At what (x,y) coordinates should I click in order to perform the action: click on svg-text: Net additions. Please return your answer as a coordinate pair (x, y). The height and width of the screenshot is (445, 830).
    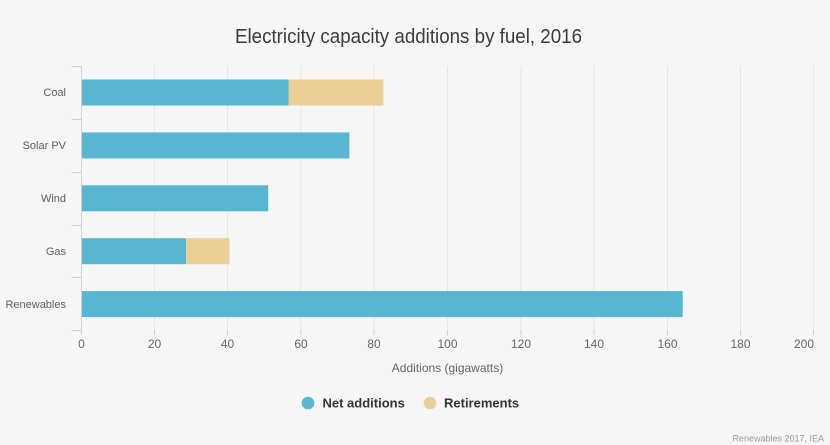
    Looking at the image, I should click on (364, 403).